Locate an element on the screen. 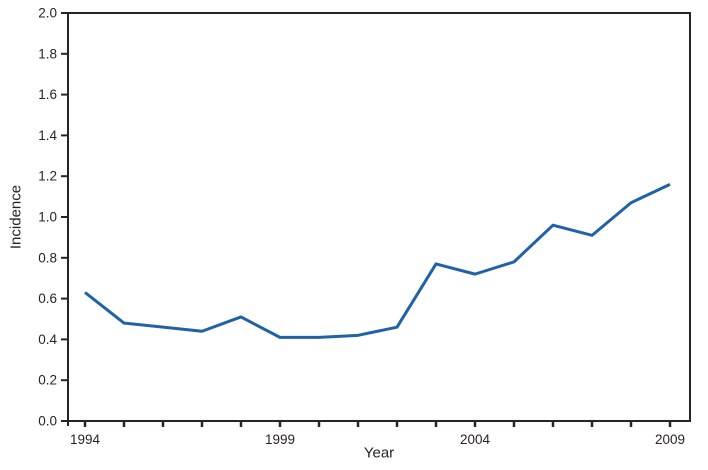  y-tick-label: 0.4 is located at coordinates (47, 339).